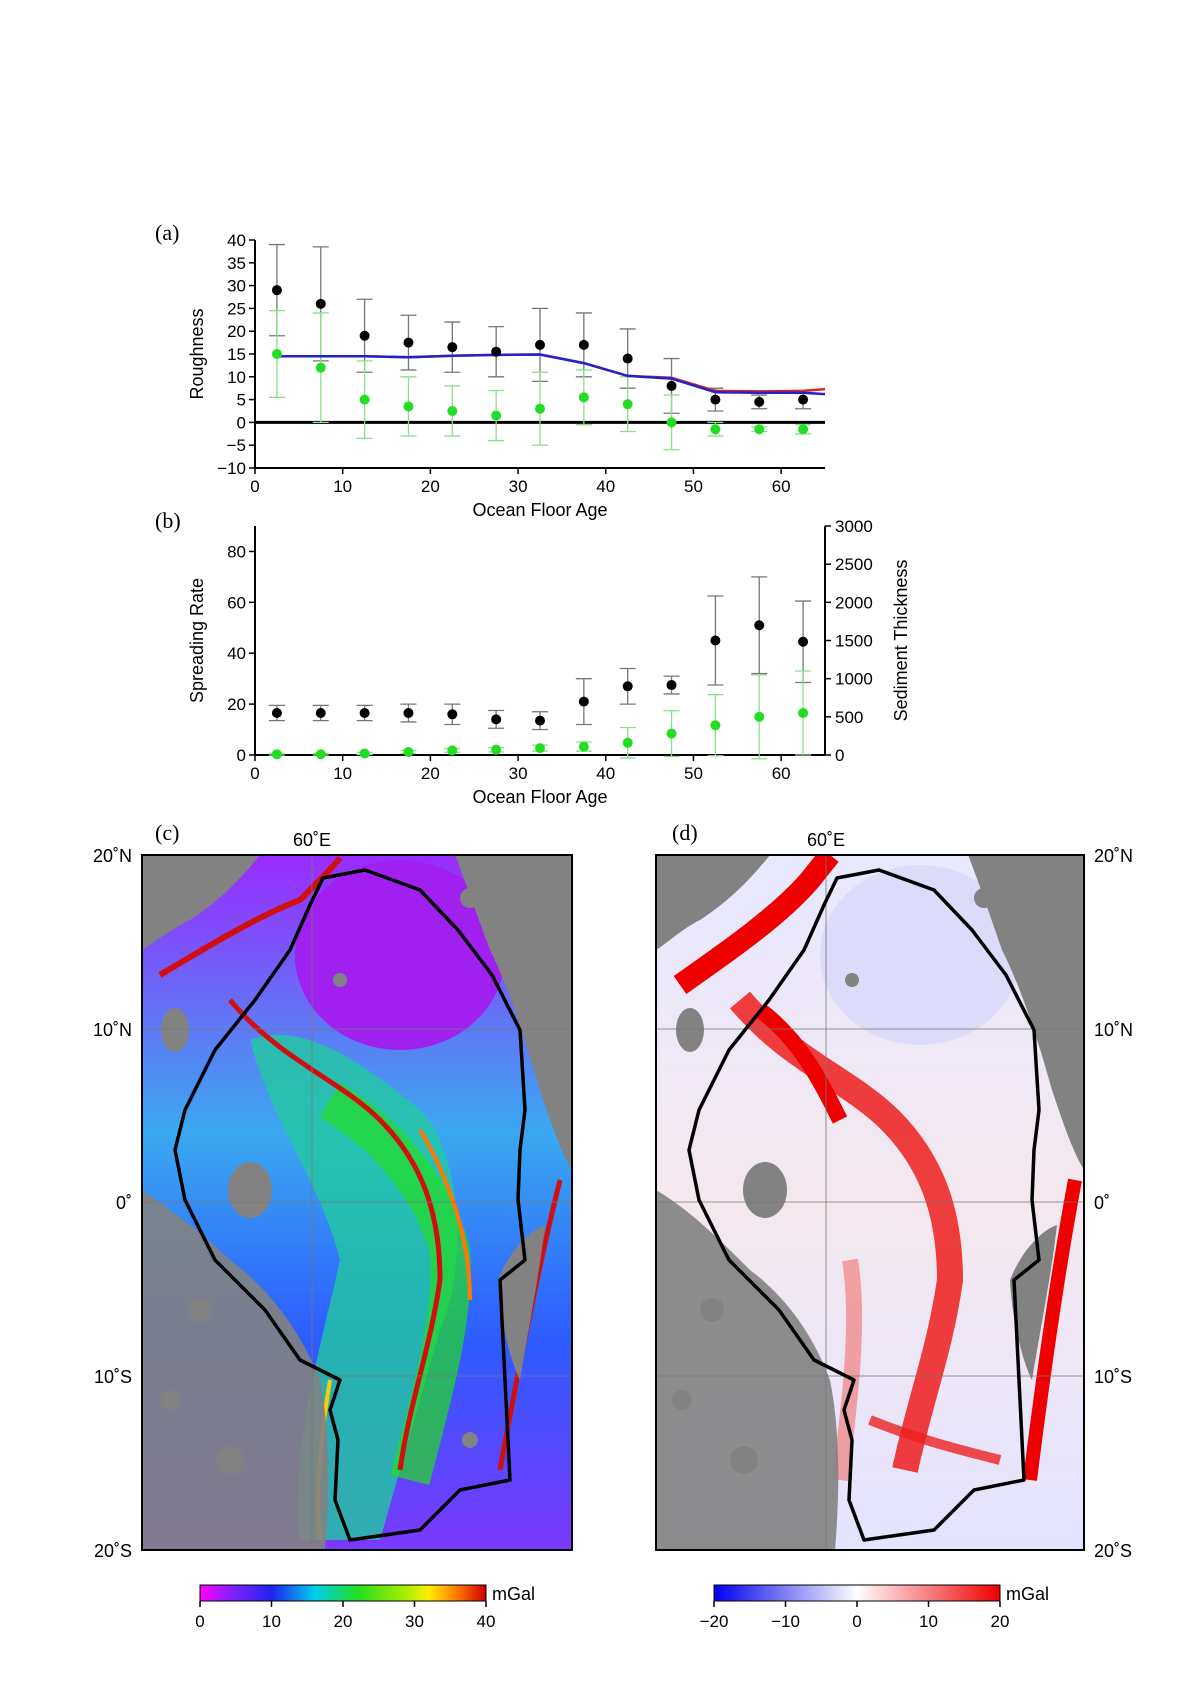 The height and width of the screenshot is (1684, 1190). I want to click on colorbar-tick-label: −20, so click(714, 1621).